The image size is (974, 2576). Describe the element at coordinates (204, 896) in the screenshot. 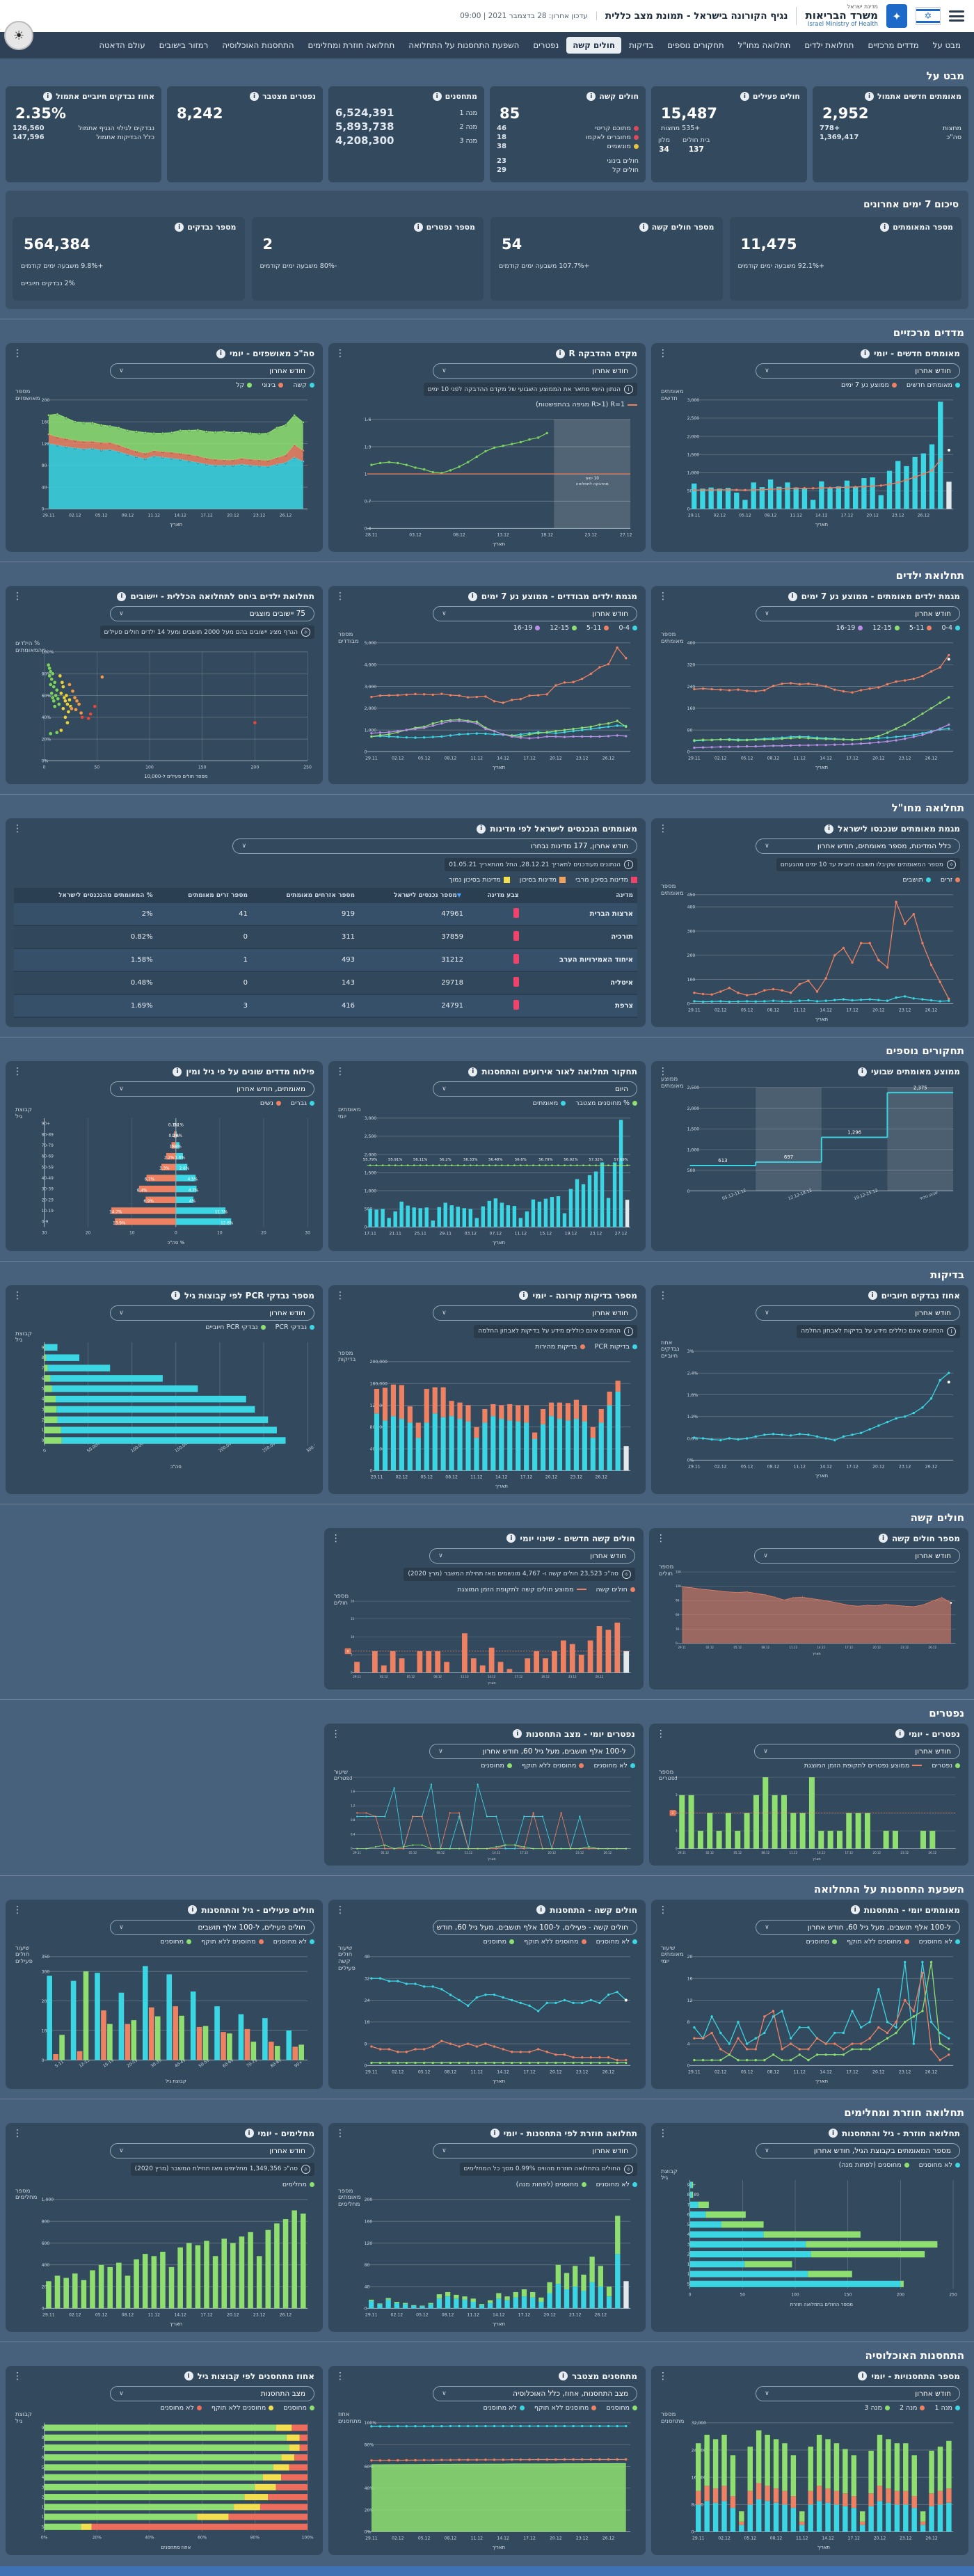

I see `column-header: מספר זרים מאומתים` at that location.